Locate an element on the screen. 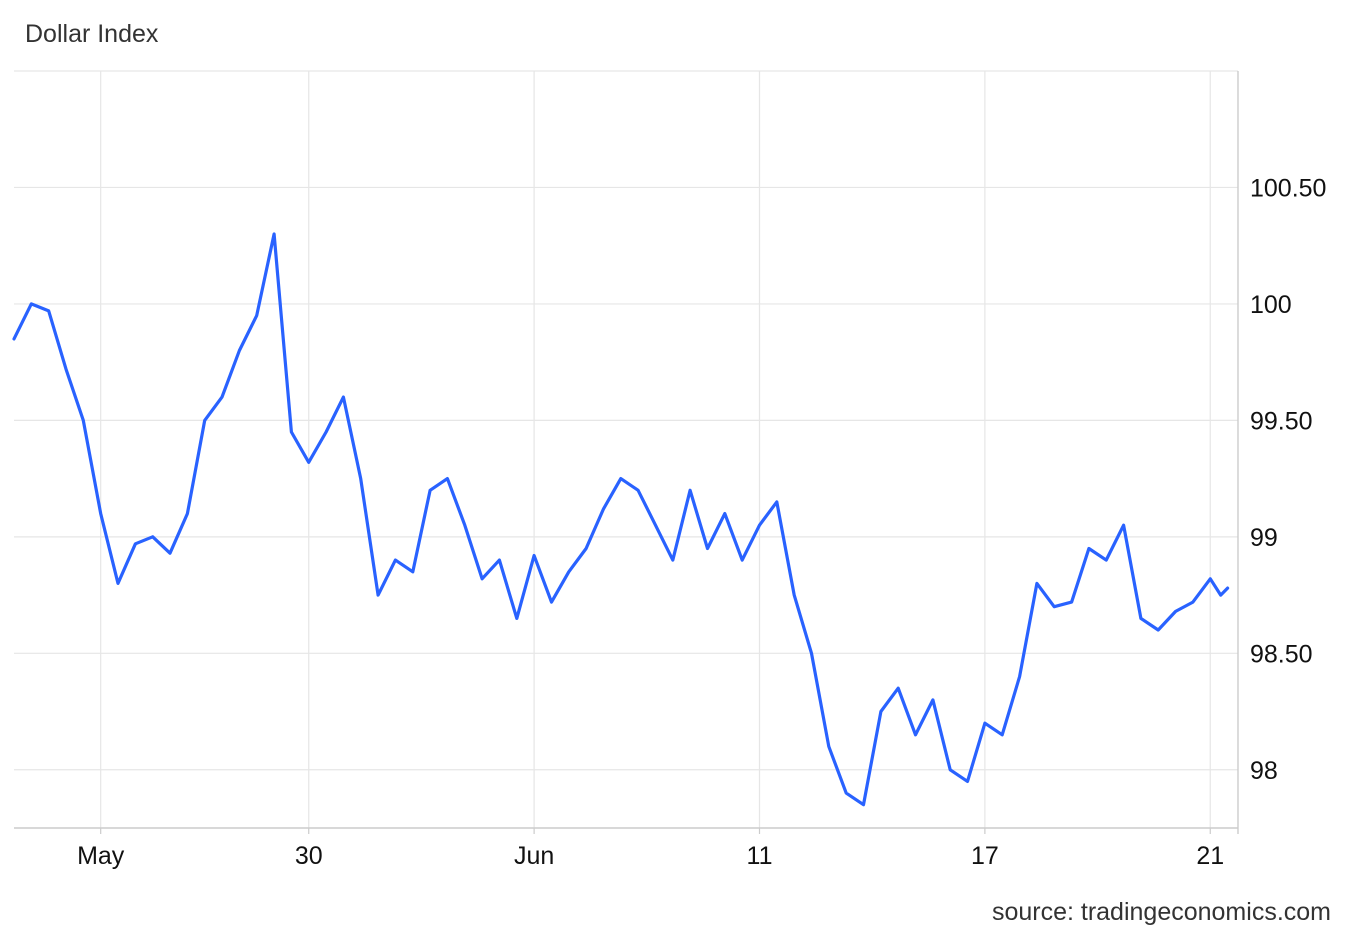 Image resolution: width=1350 pixels, height=936 pixels. x-tick-label: 30 is located at coordinates (309, 856).